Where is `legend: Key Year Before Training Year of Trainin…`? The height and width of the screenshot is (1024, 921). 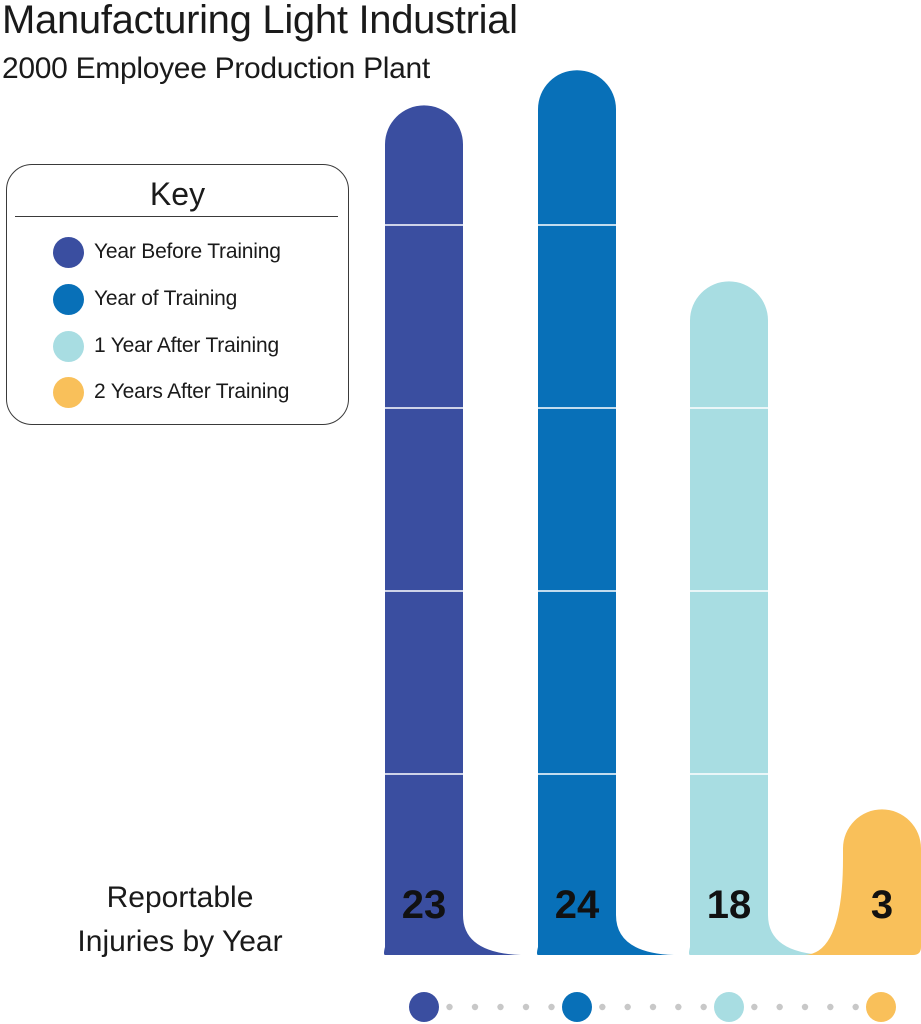
legend: Key Year Before Training Year of Trainin… is located at coordinates (177, 294).